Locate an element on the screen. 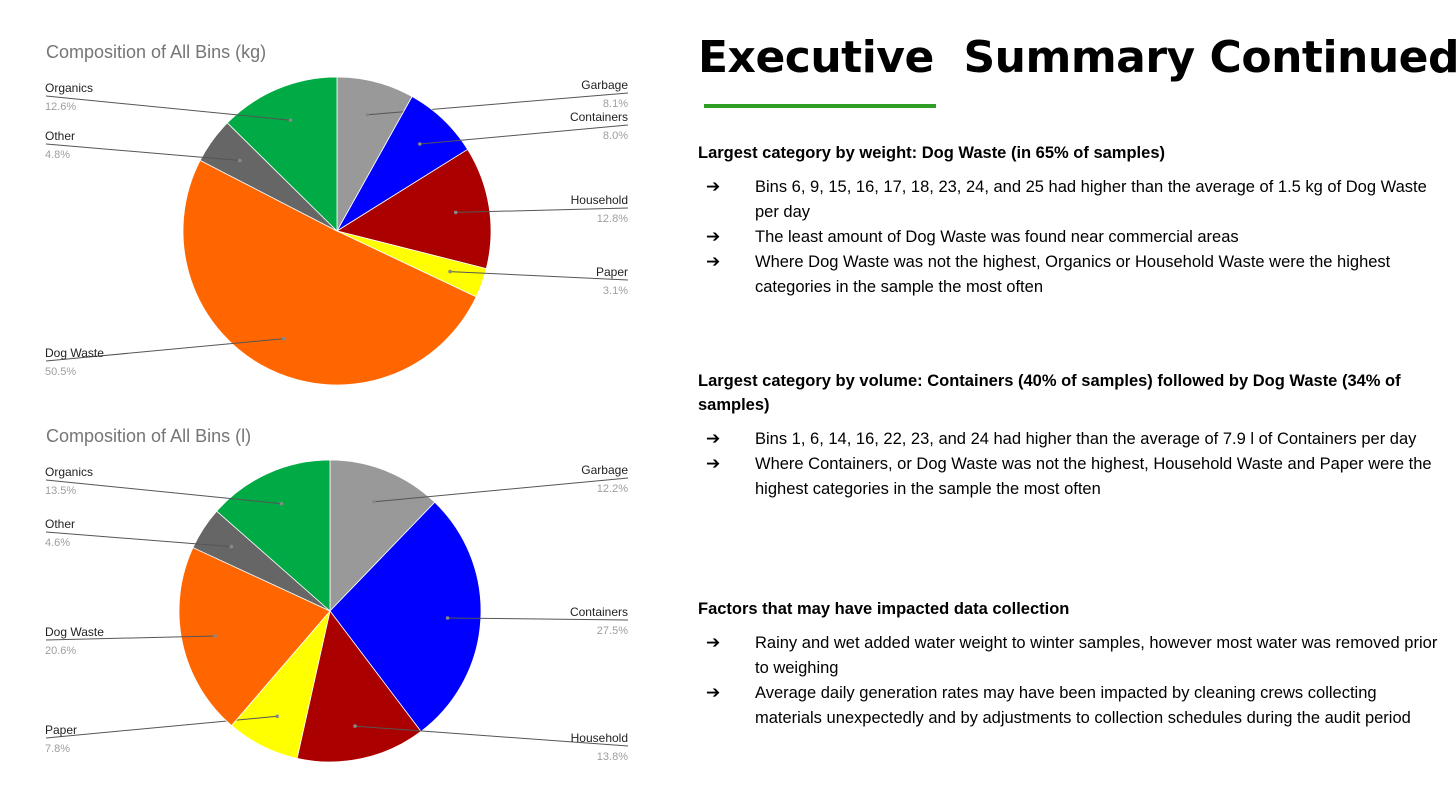 The width and height of the screenshot is (1456, 798). page-title: Executive Summary Continued is located at coordinates (1077, 57).